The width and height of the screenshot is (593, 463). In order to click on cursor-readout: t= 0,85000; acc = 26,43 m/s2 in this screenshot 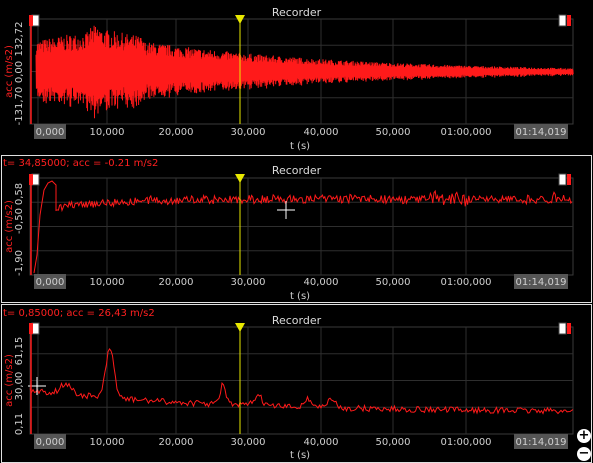, I will do `click(79, 313)`.